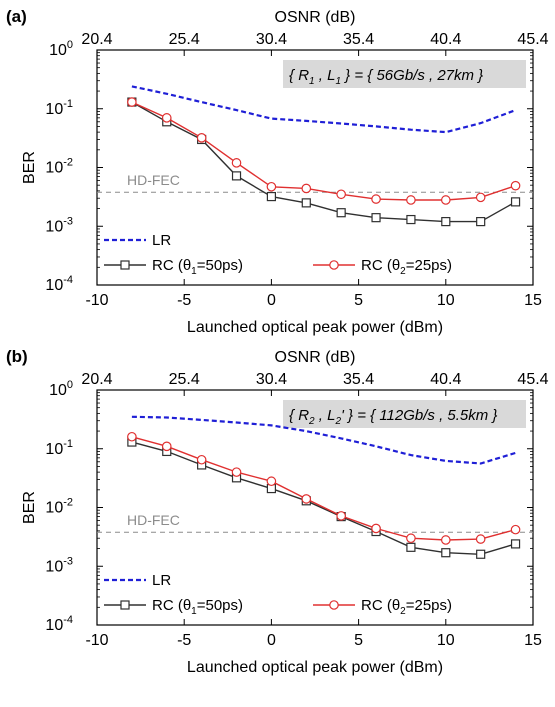 The height and width of the screenshot is (707, 555). I want to click on panel-a-y-tick-label: 10⁻⁴, so click(59, 284).